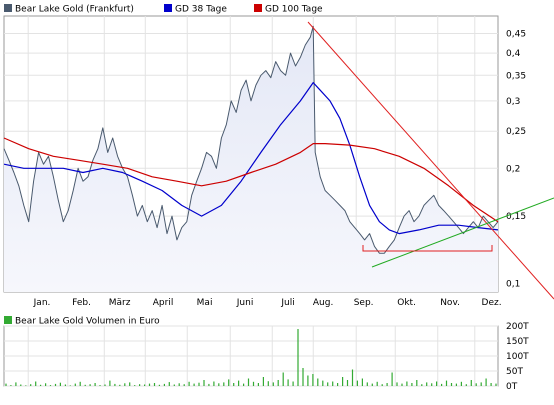 The image size is (554, 405). Describe the element at coordinates (517, 357) in the screenshot. I see `volume-y-axis: 0T 50T 100T 150T 200T` at that location.